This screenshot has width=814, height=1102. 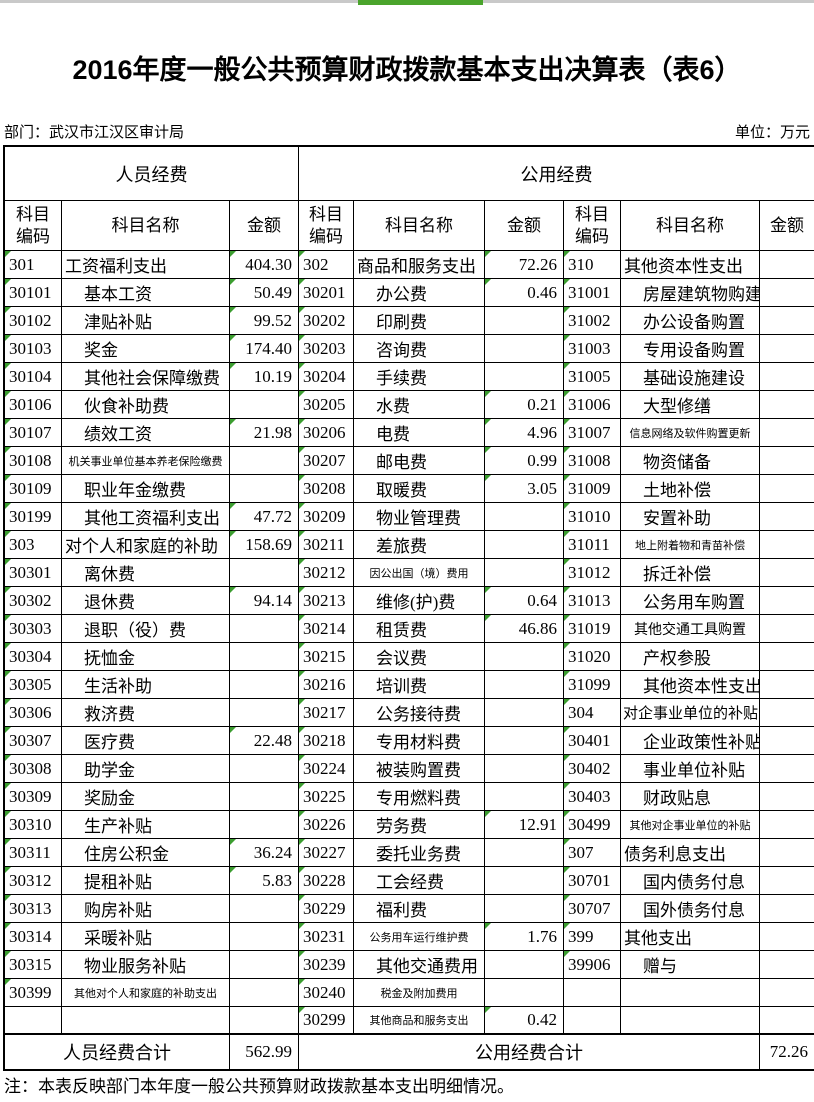 What do you see at coordinates (419, 657) in the screenshot?
I see `name-cell: 会议费` at bounding box center [419, 657].